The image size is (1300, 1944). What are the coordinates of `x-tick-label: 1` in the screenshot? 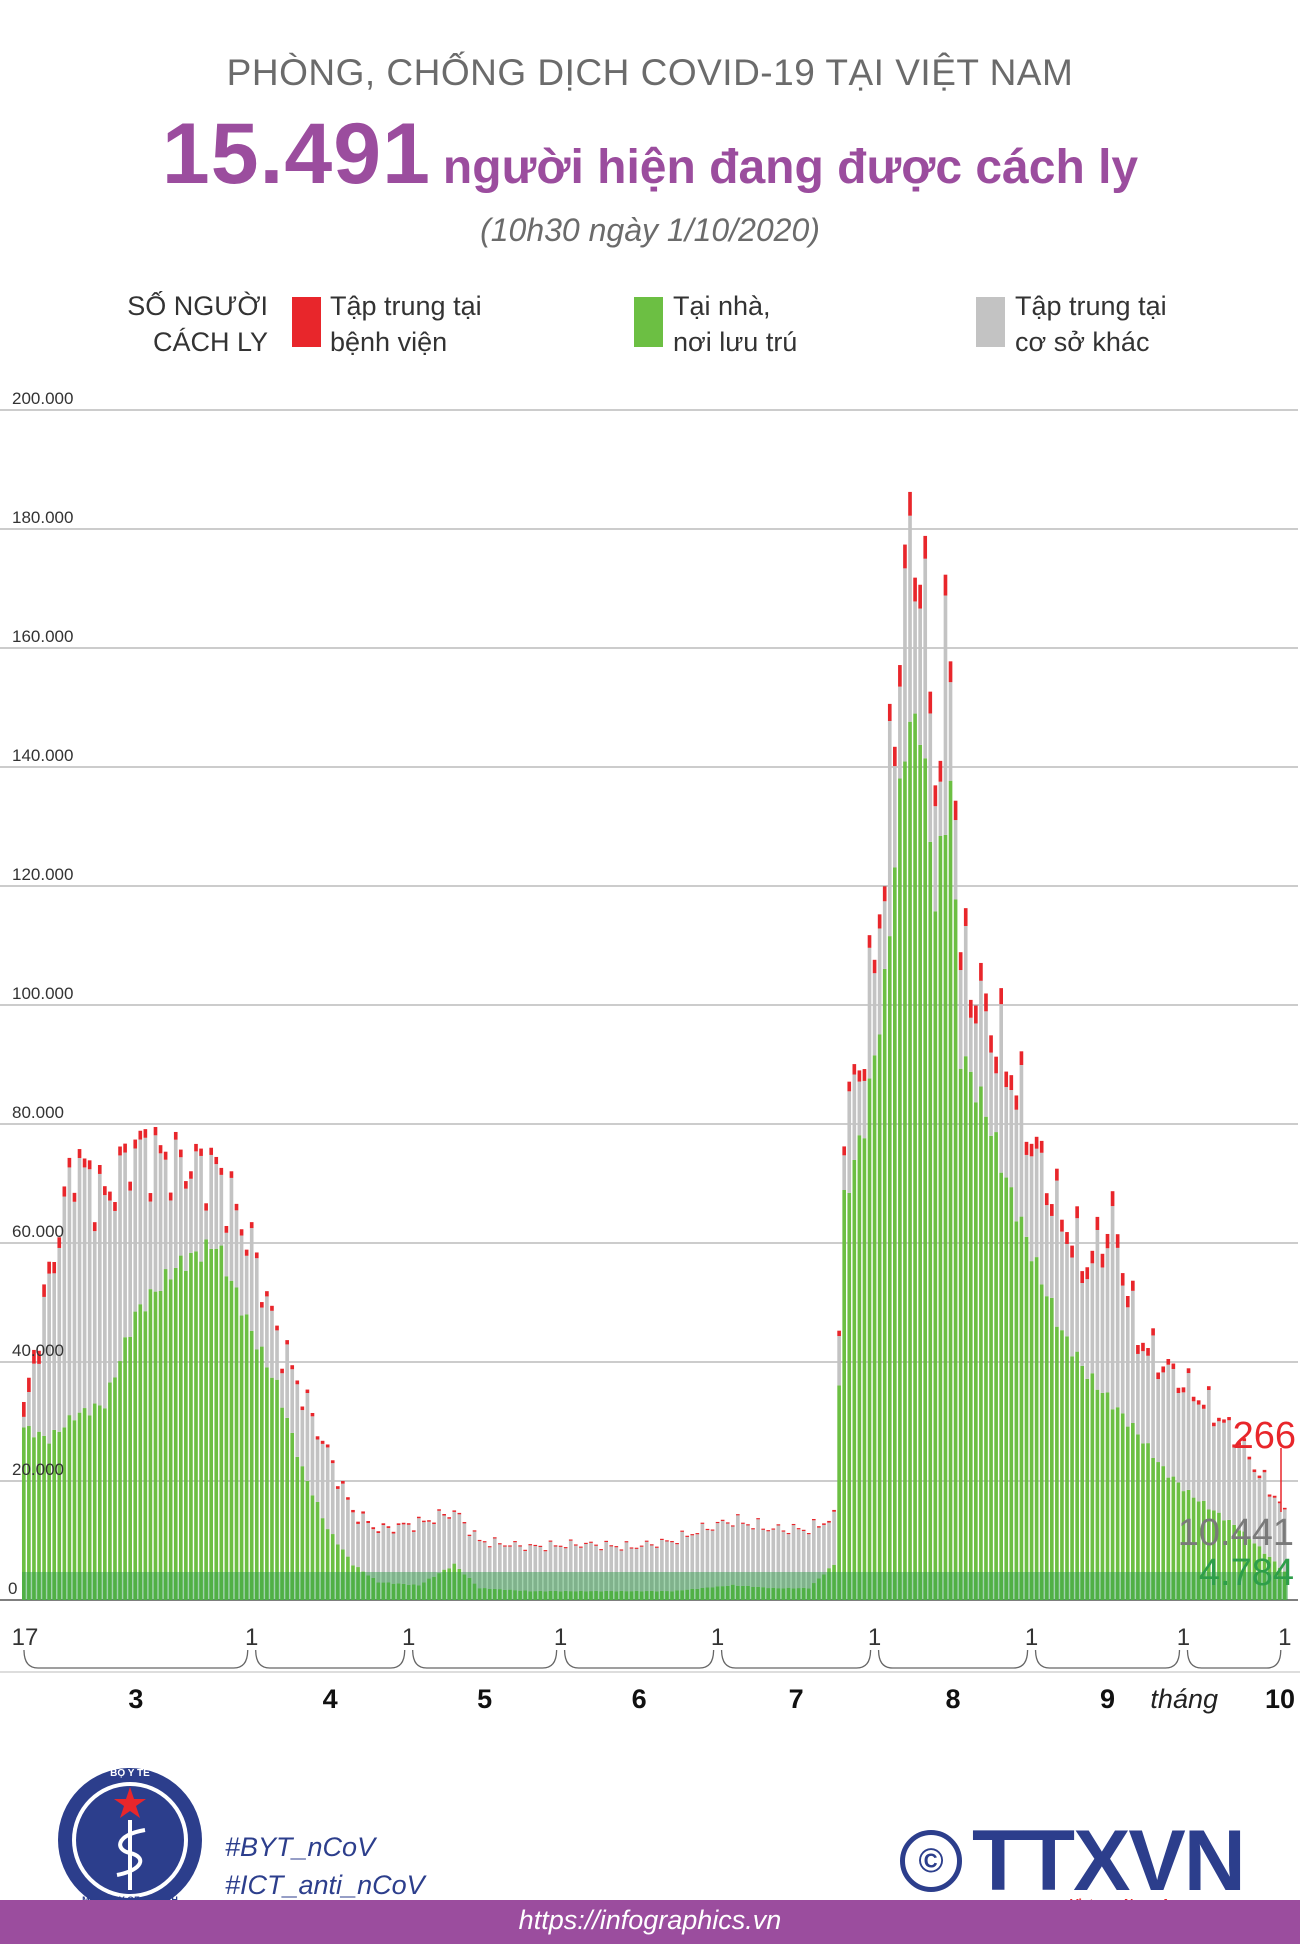 It's located at (1284, 1637).